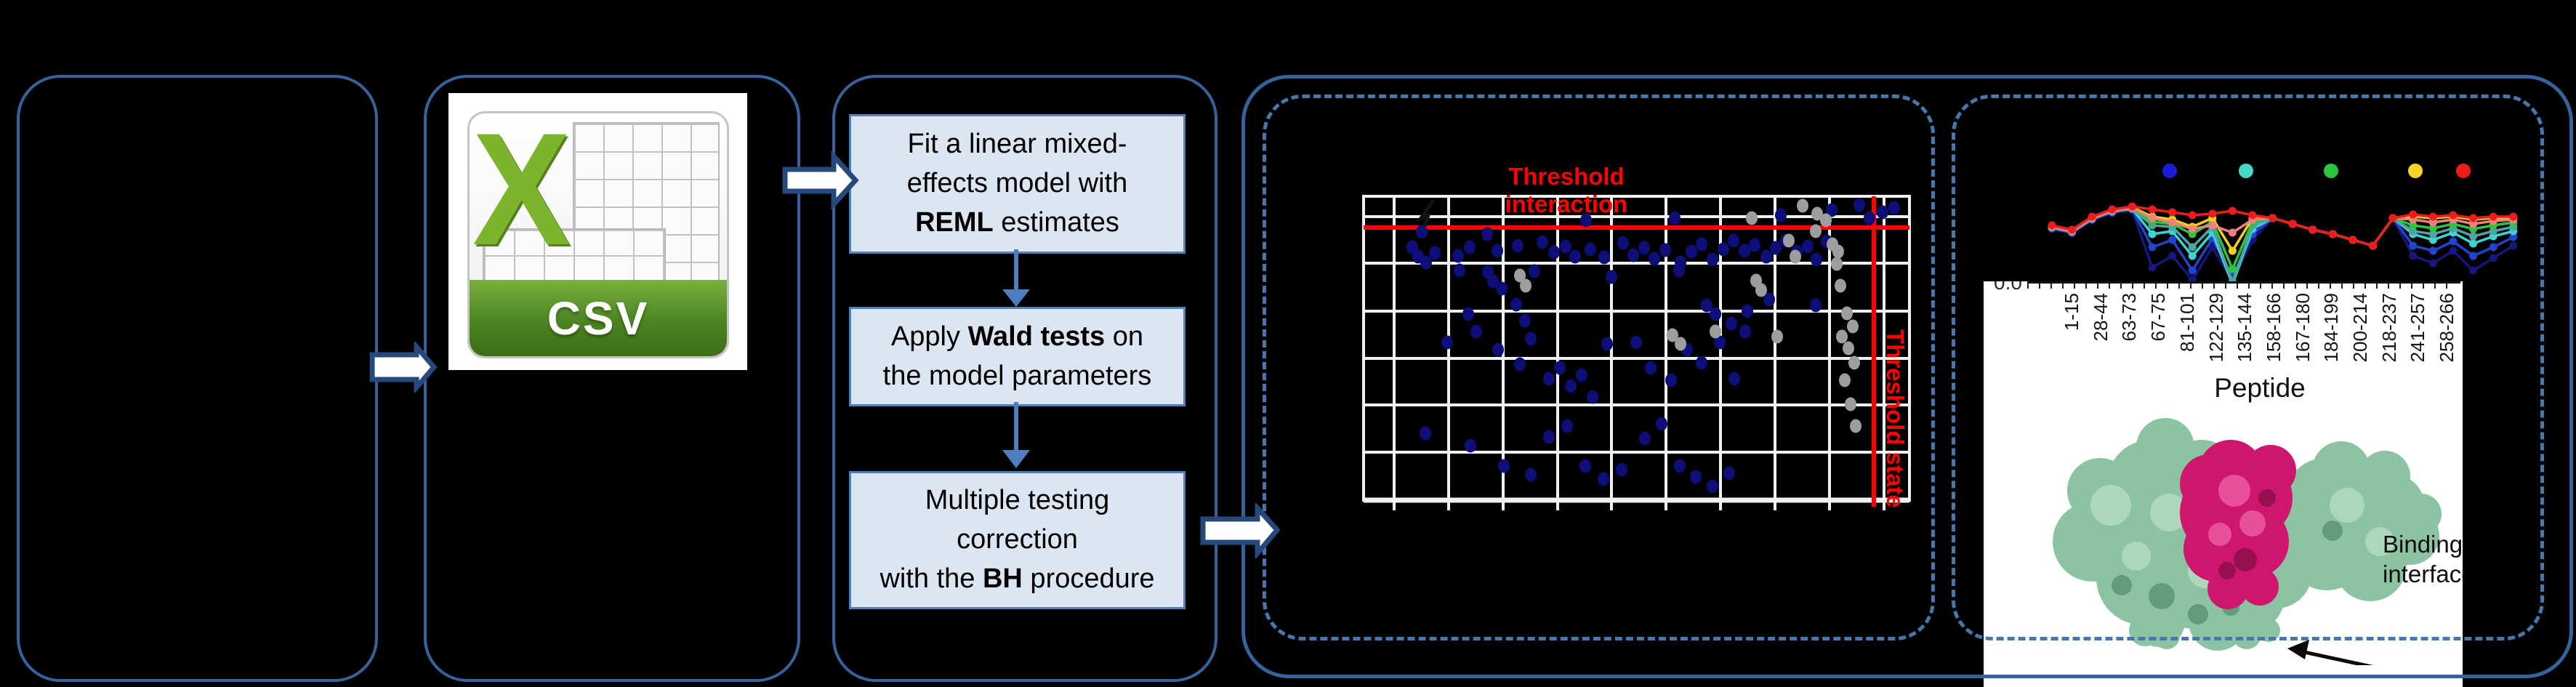 The image size is (2576, 687). Describe the element at coordinates (1240, 530) in the screenshot. I see `arrow-statistics-to-results` at that location.